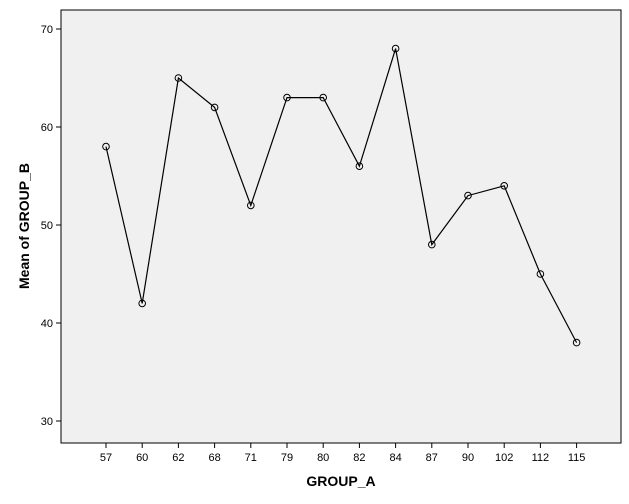 The image size is (629, 504). Describe the element at coordinates (577, 458) in the screenshot. I see `x-tick-label: 115` at that location.